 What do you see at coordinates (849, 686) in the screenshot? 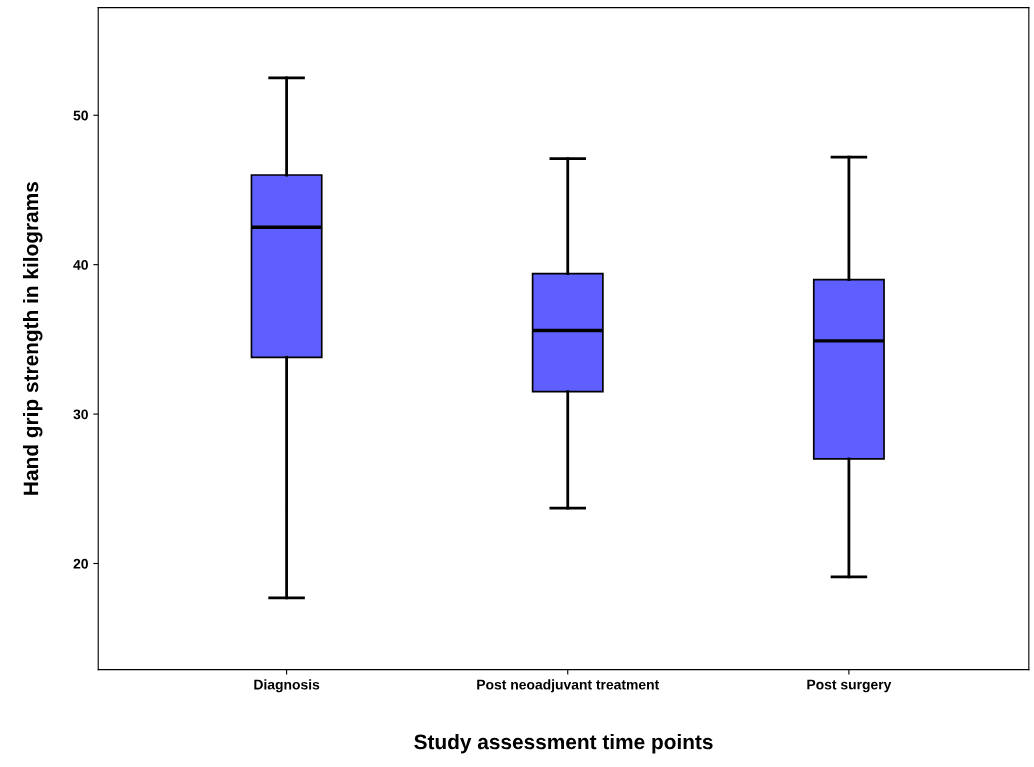
I see `x-tick-label: Post surgery` at bounding box center [849, 686].